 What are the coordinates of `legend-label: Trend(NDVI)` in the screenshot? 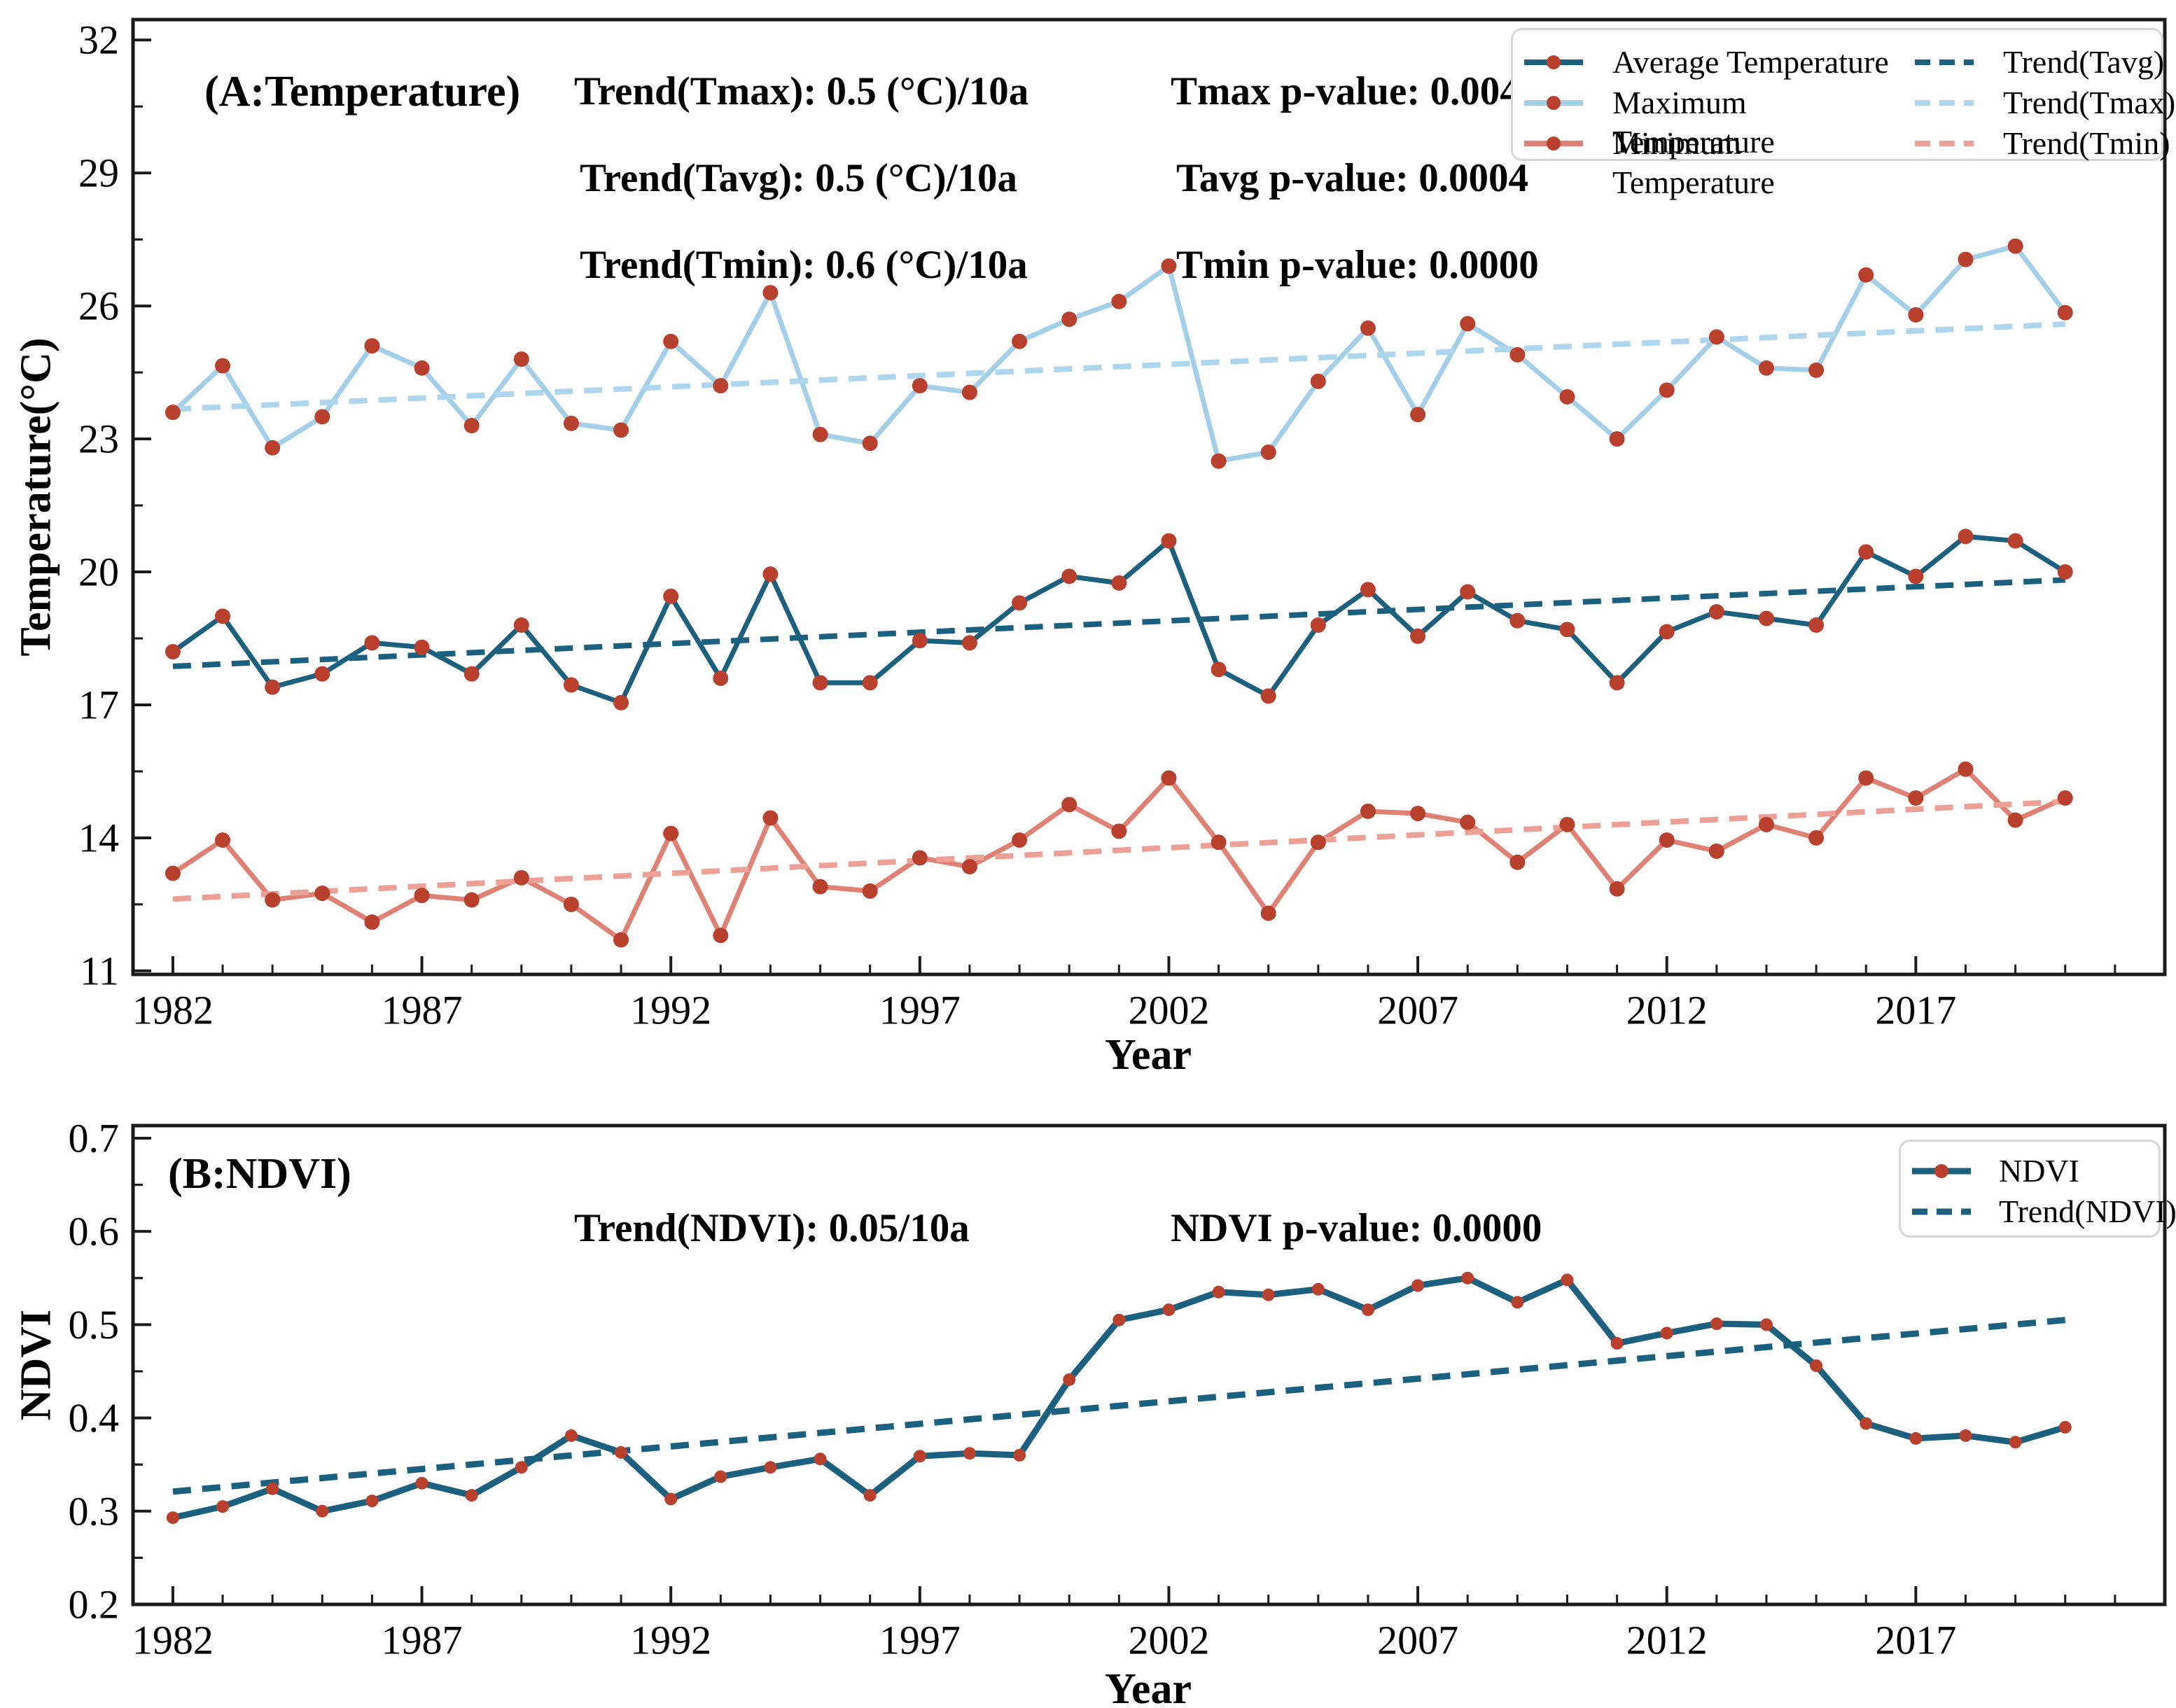 It's located at (2087, 1211).